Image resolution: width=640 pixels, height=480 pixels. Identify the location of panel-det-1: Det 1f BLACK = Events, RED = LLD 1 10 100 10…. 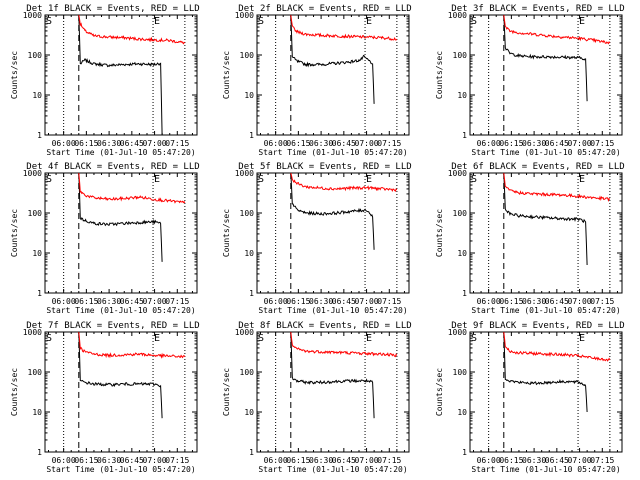
(105, 80).